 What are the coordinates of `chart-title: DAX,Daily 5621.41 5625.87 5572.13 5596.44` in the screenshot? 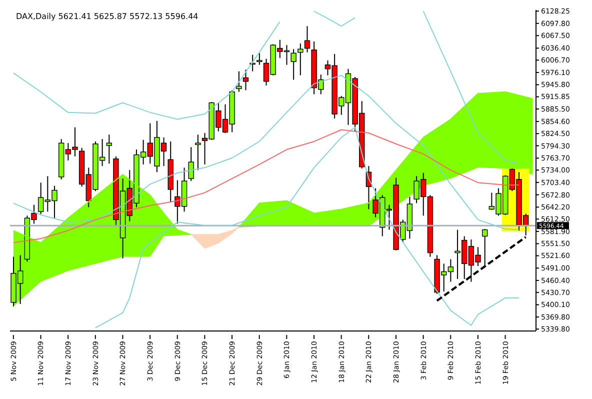 It's located at (107, 16).